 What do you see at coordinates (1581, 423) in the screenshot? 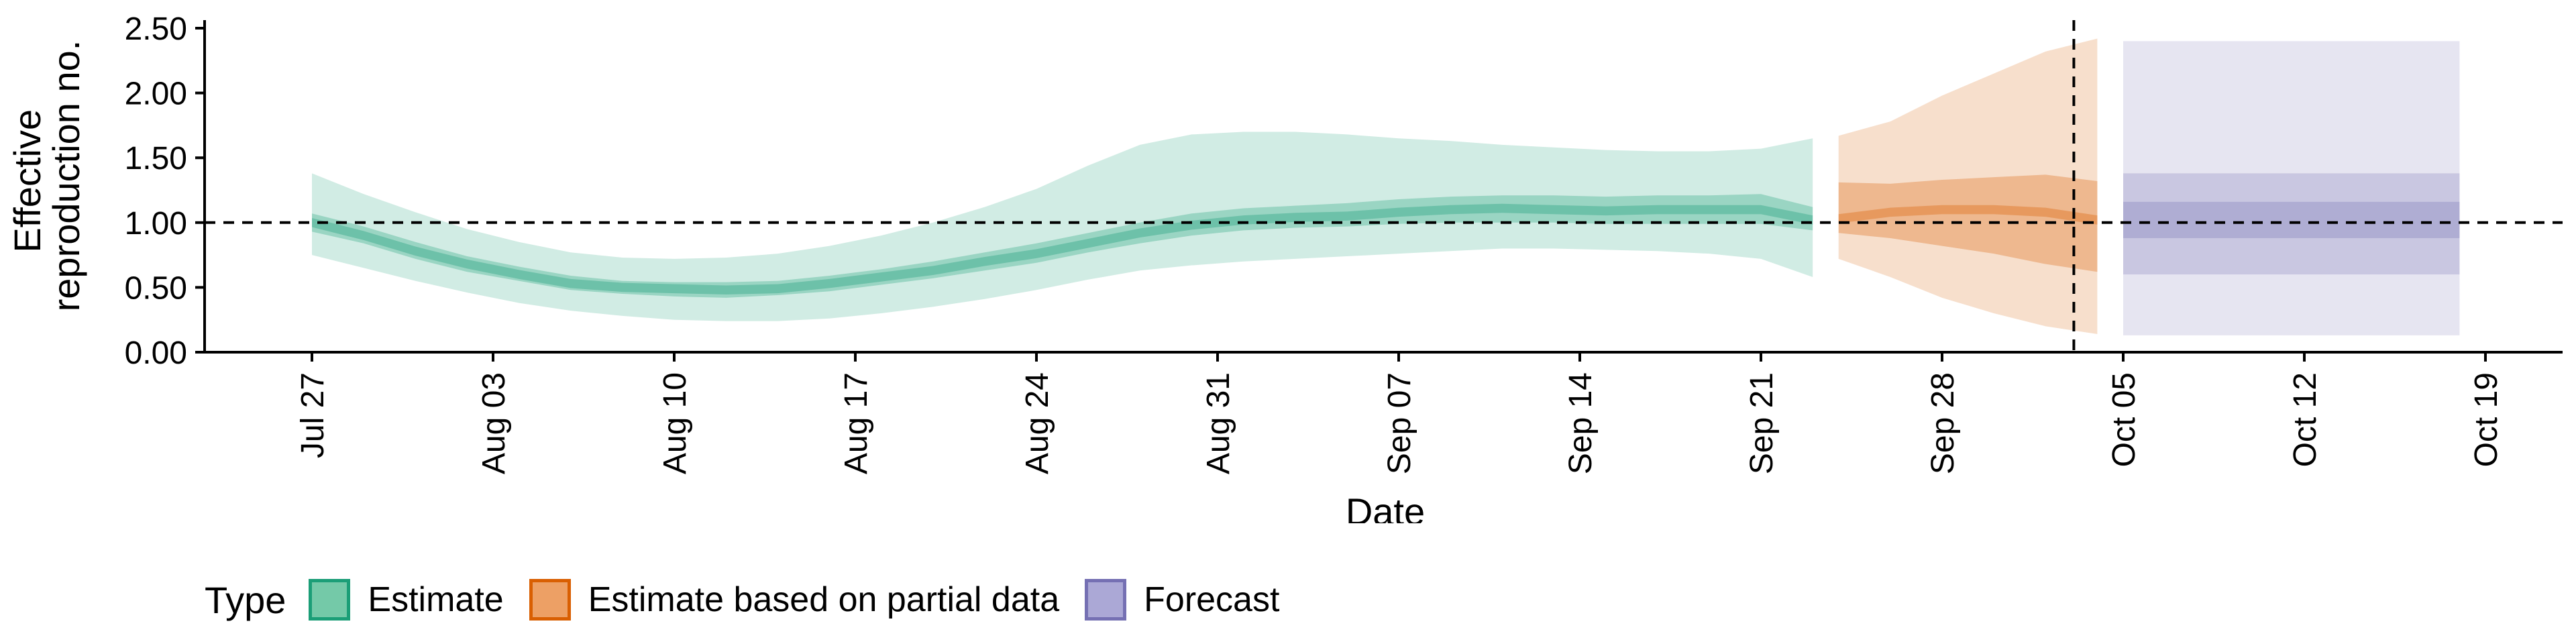
I see `x-tick-label: Sep 14` at bounding box center [1581, 423].